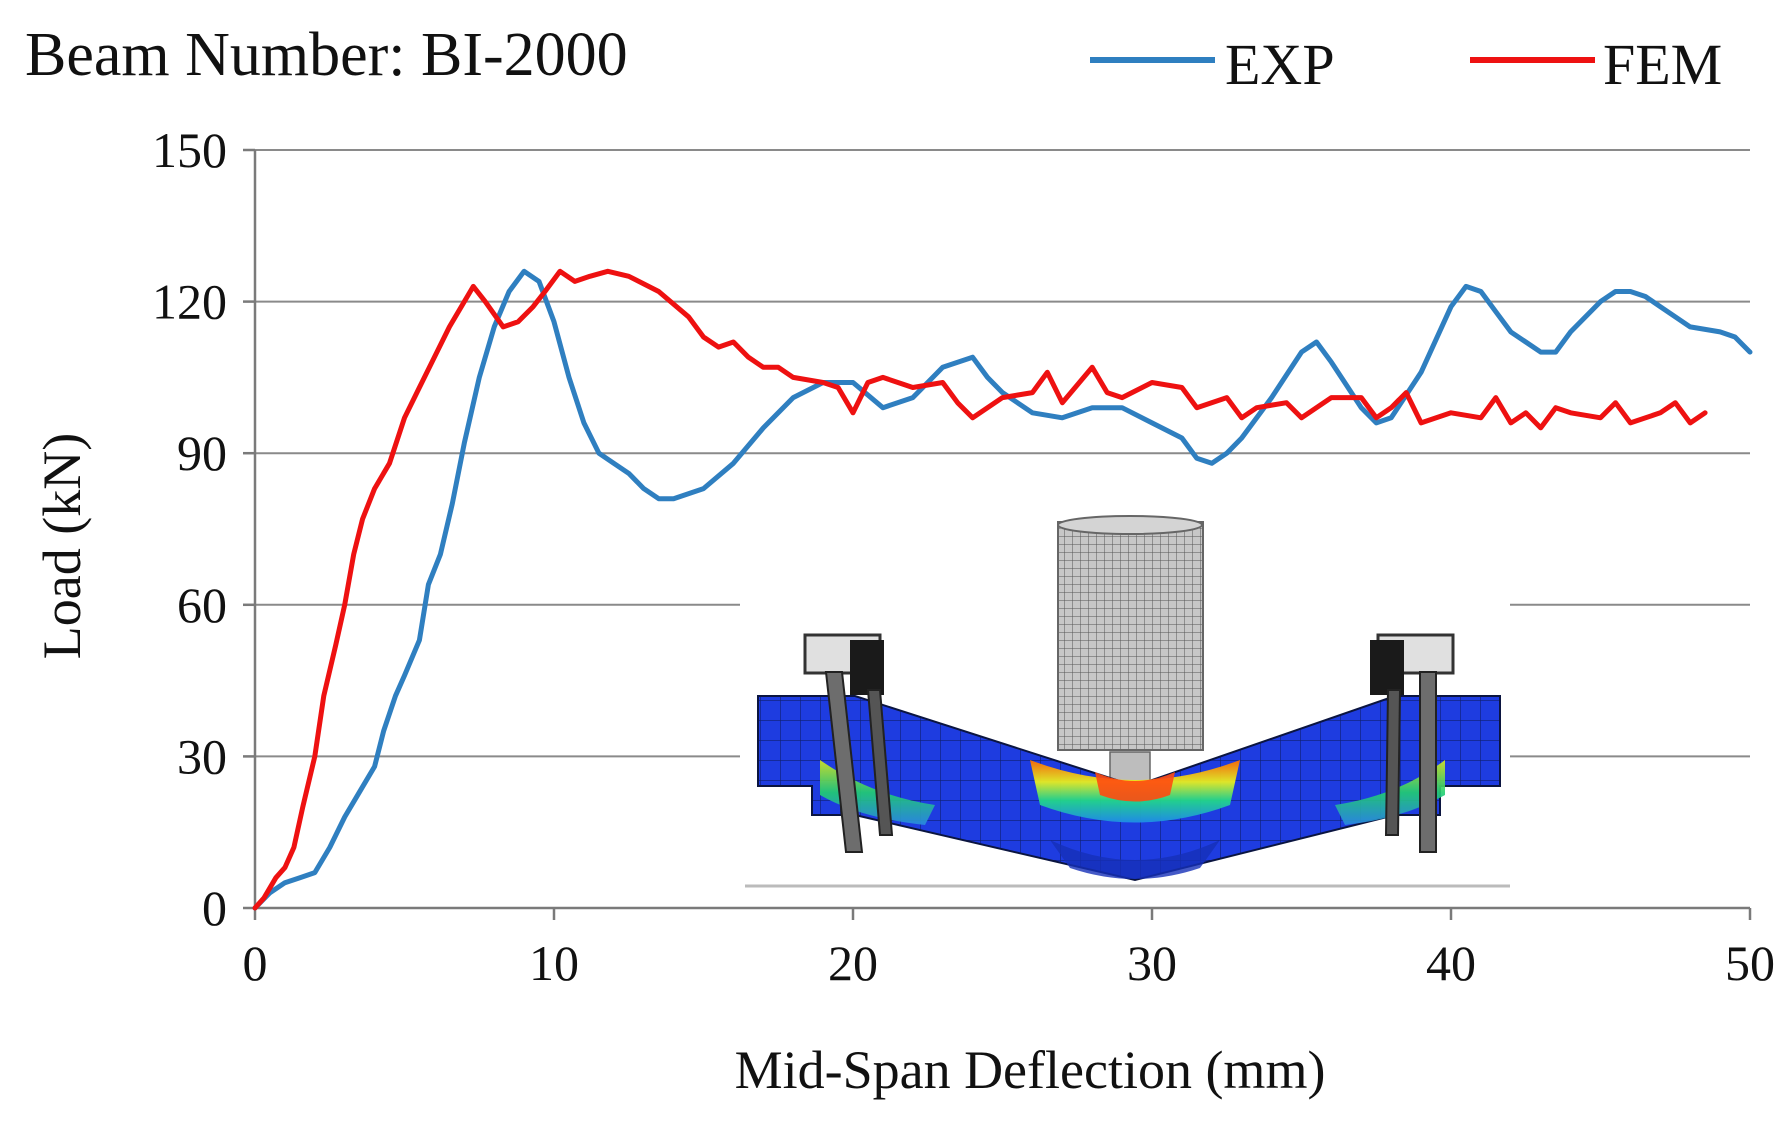  Describe the element at coordinates (214, 908) in the screenshot. I see `y-tick-label-0: 0` at that location.